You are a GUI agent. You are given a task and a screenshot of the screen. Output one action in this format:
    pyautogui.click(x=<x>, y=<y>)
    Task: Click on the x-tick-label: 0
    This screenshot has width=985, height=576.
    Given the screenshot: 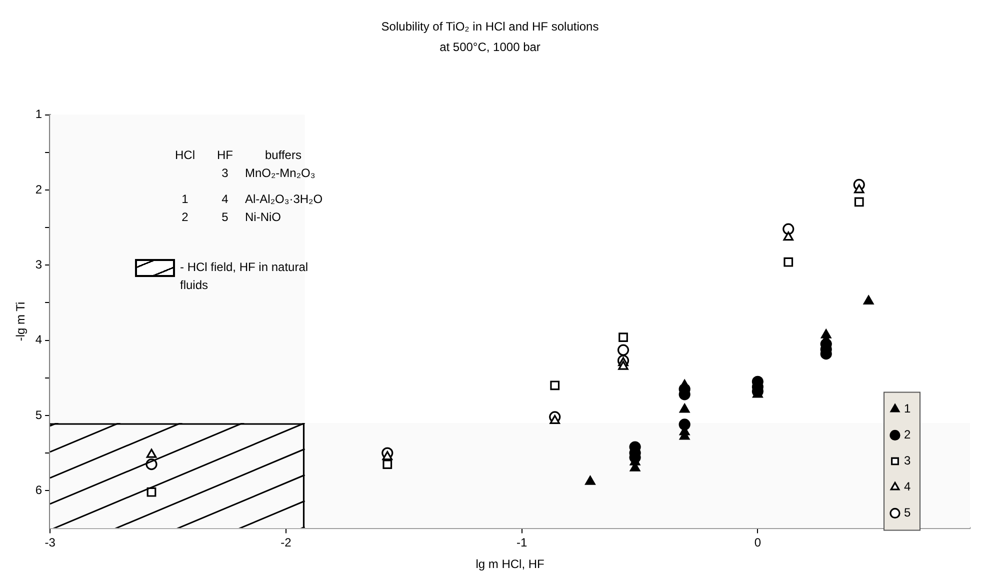 What is the action you would take?
    pyautogui.click(x=758, y=543)
    